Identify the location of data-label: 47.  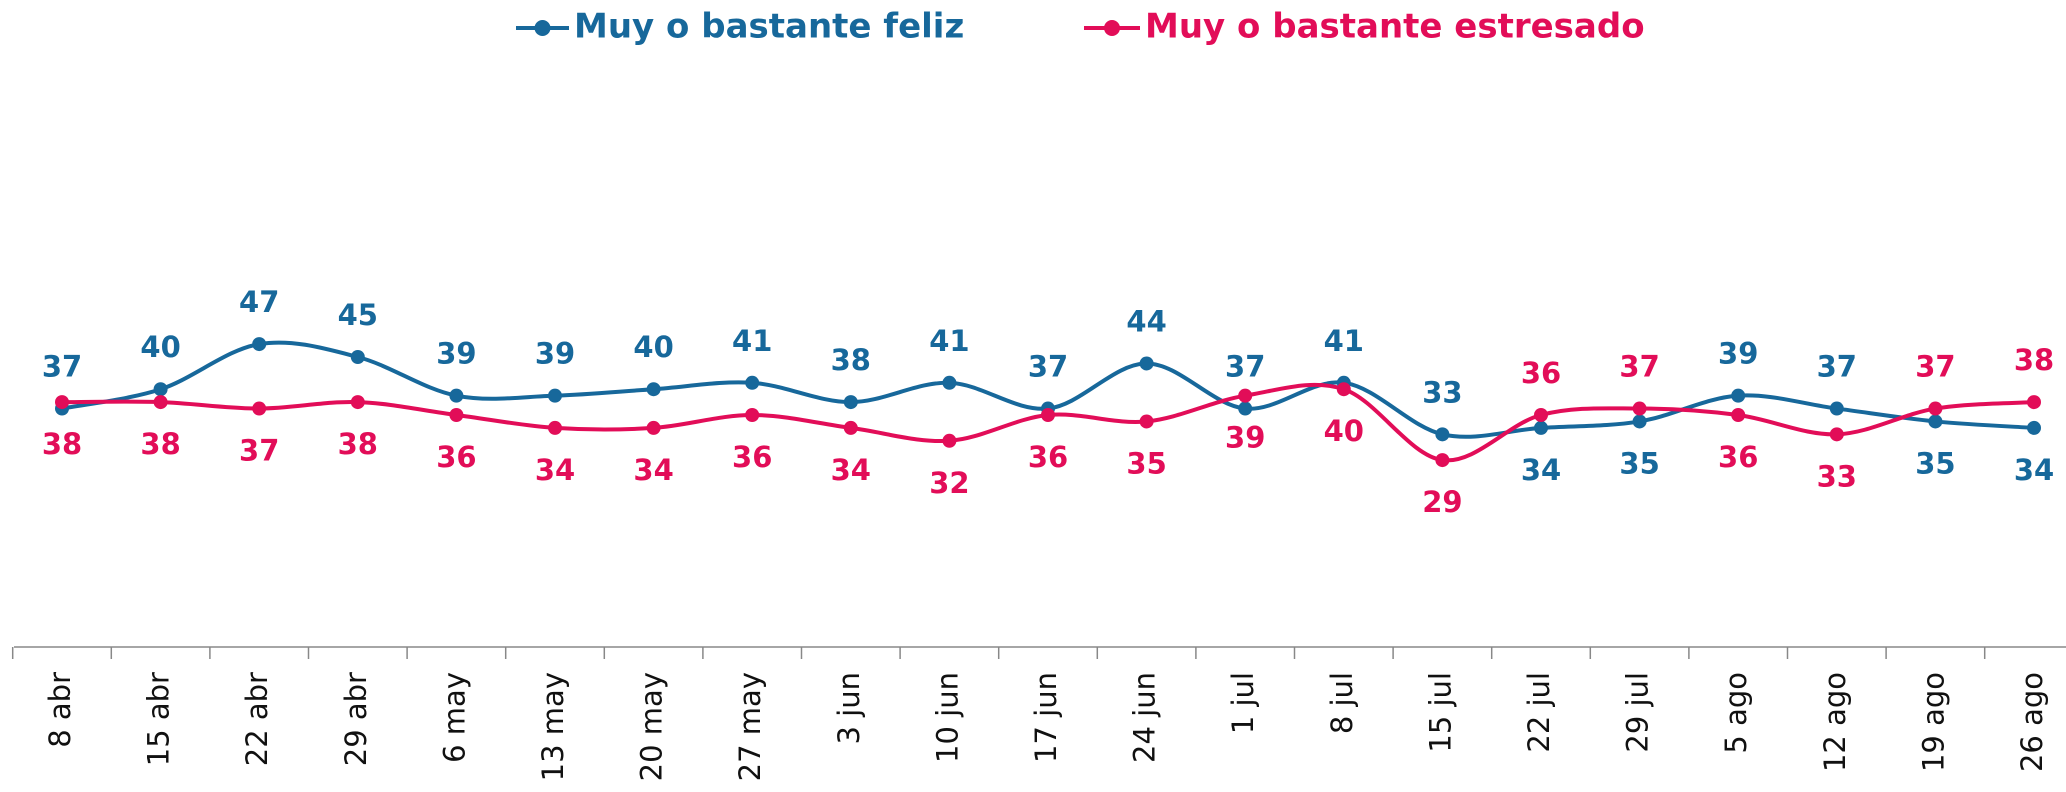
(259, 302).